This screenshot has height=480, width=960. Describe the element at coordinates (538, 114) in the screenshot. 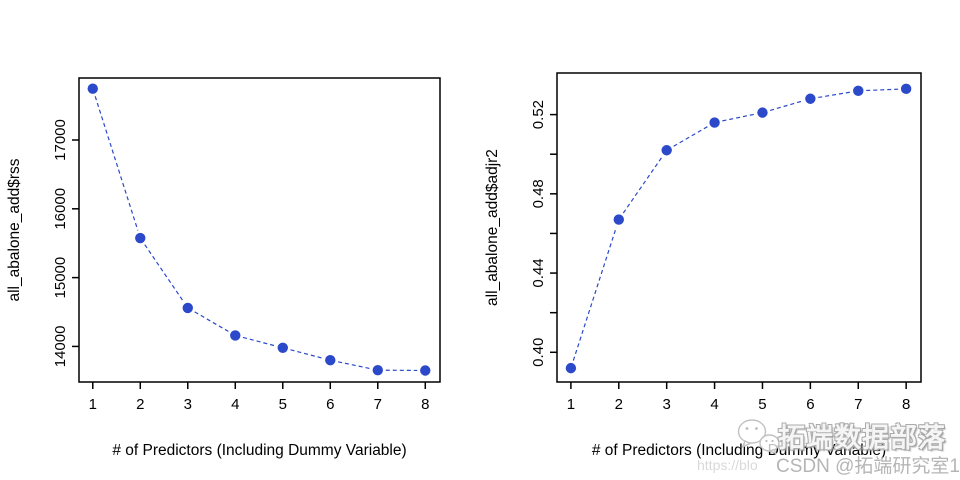

I see `y-tick-label: 0.52` at that location.